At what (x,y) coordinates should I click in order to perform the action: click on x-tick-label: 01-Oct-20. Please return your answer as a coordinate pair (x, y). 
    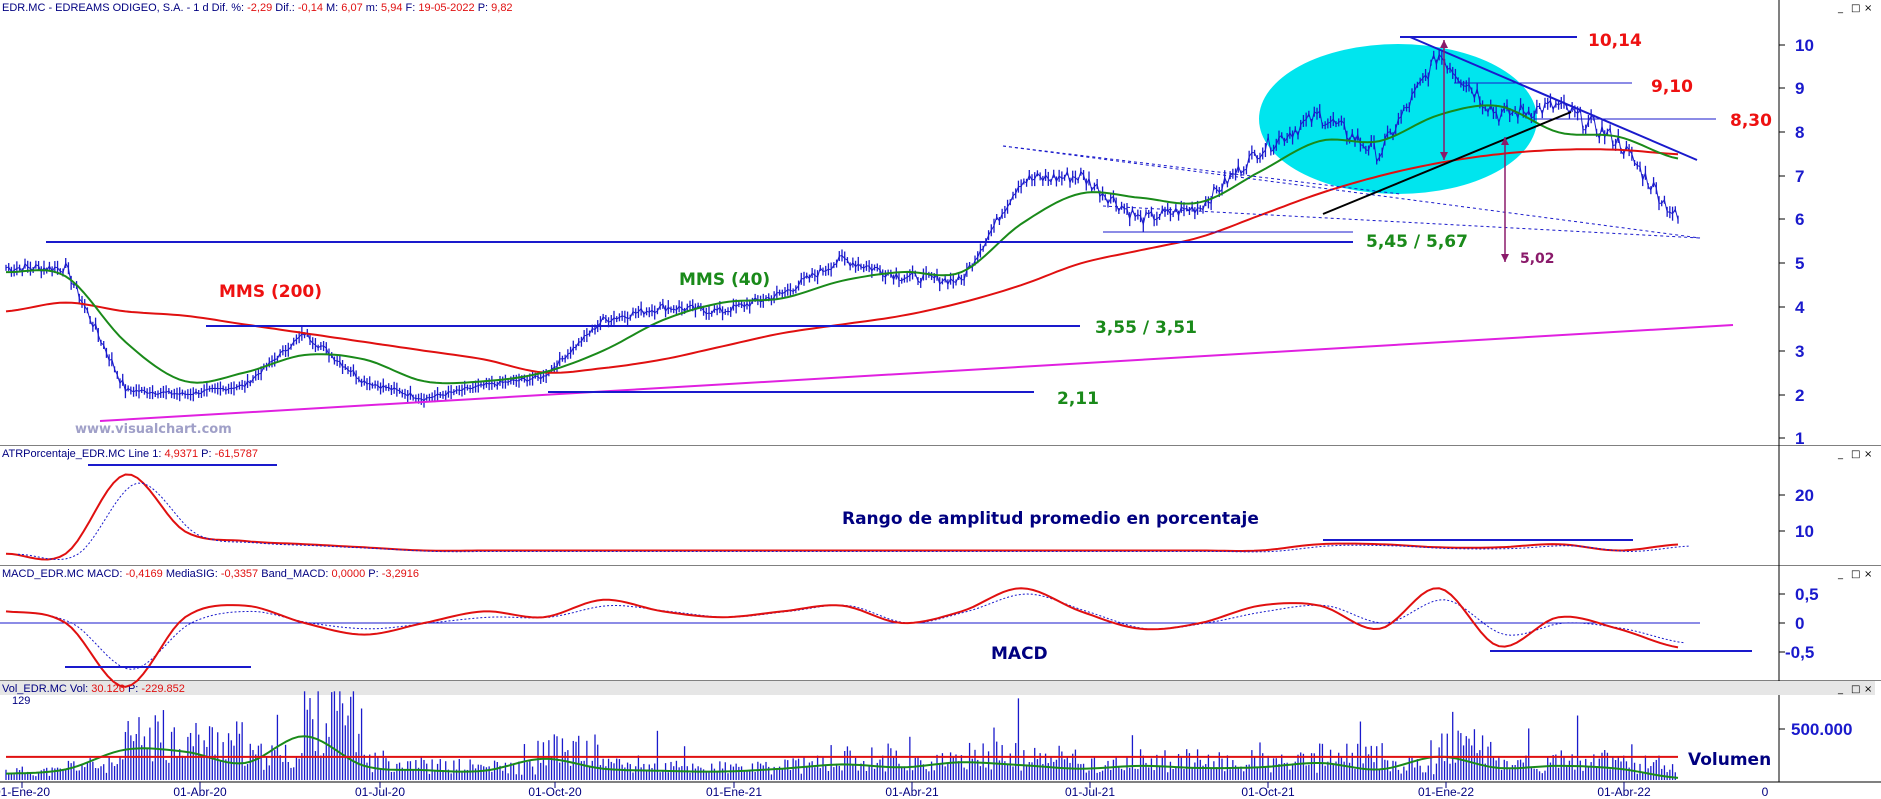
    Looking at the image, I should click on (555, 792).